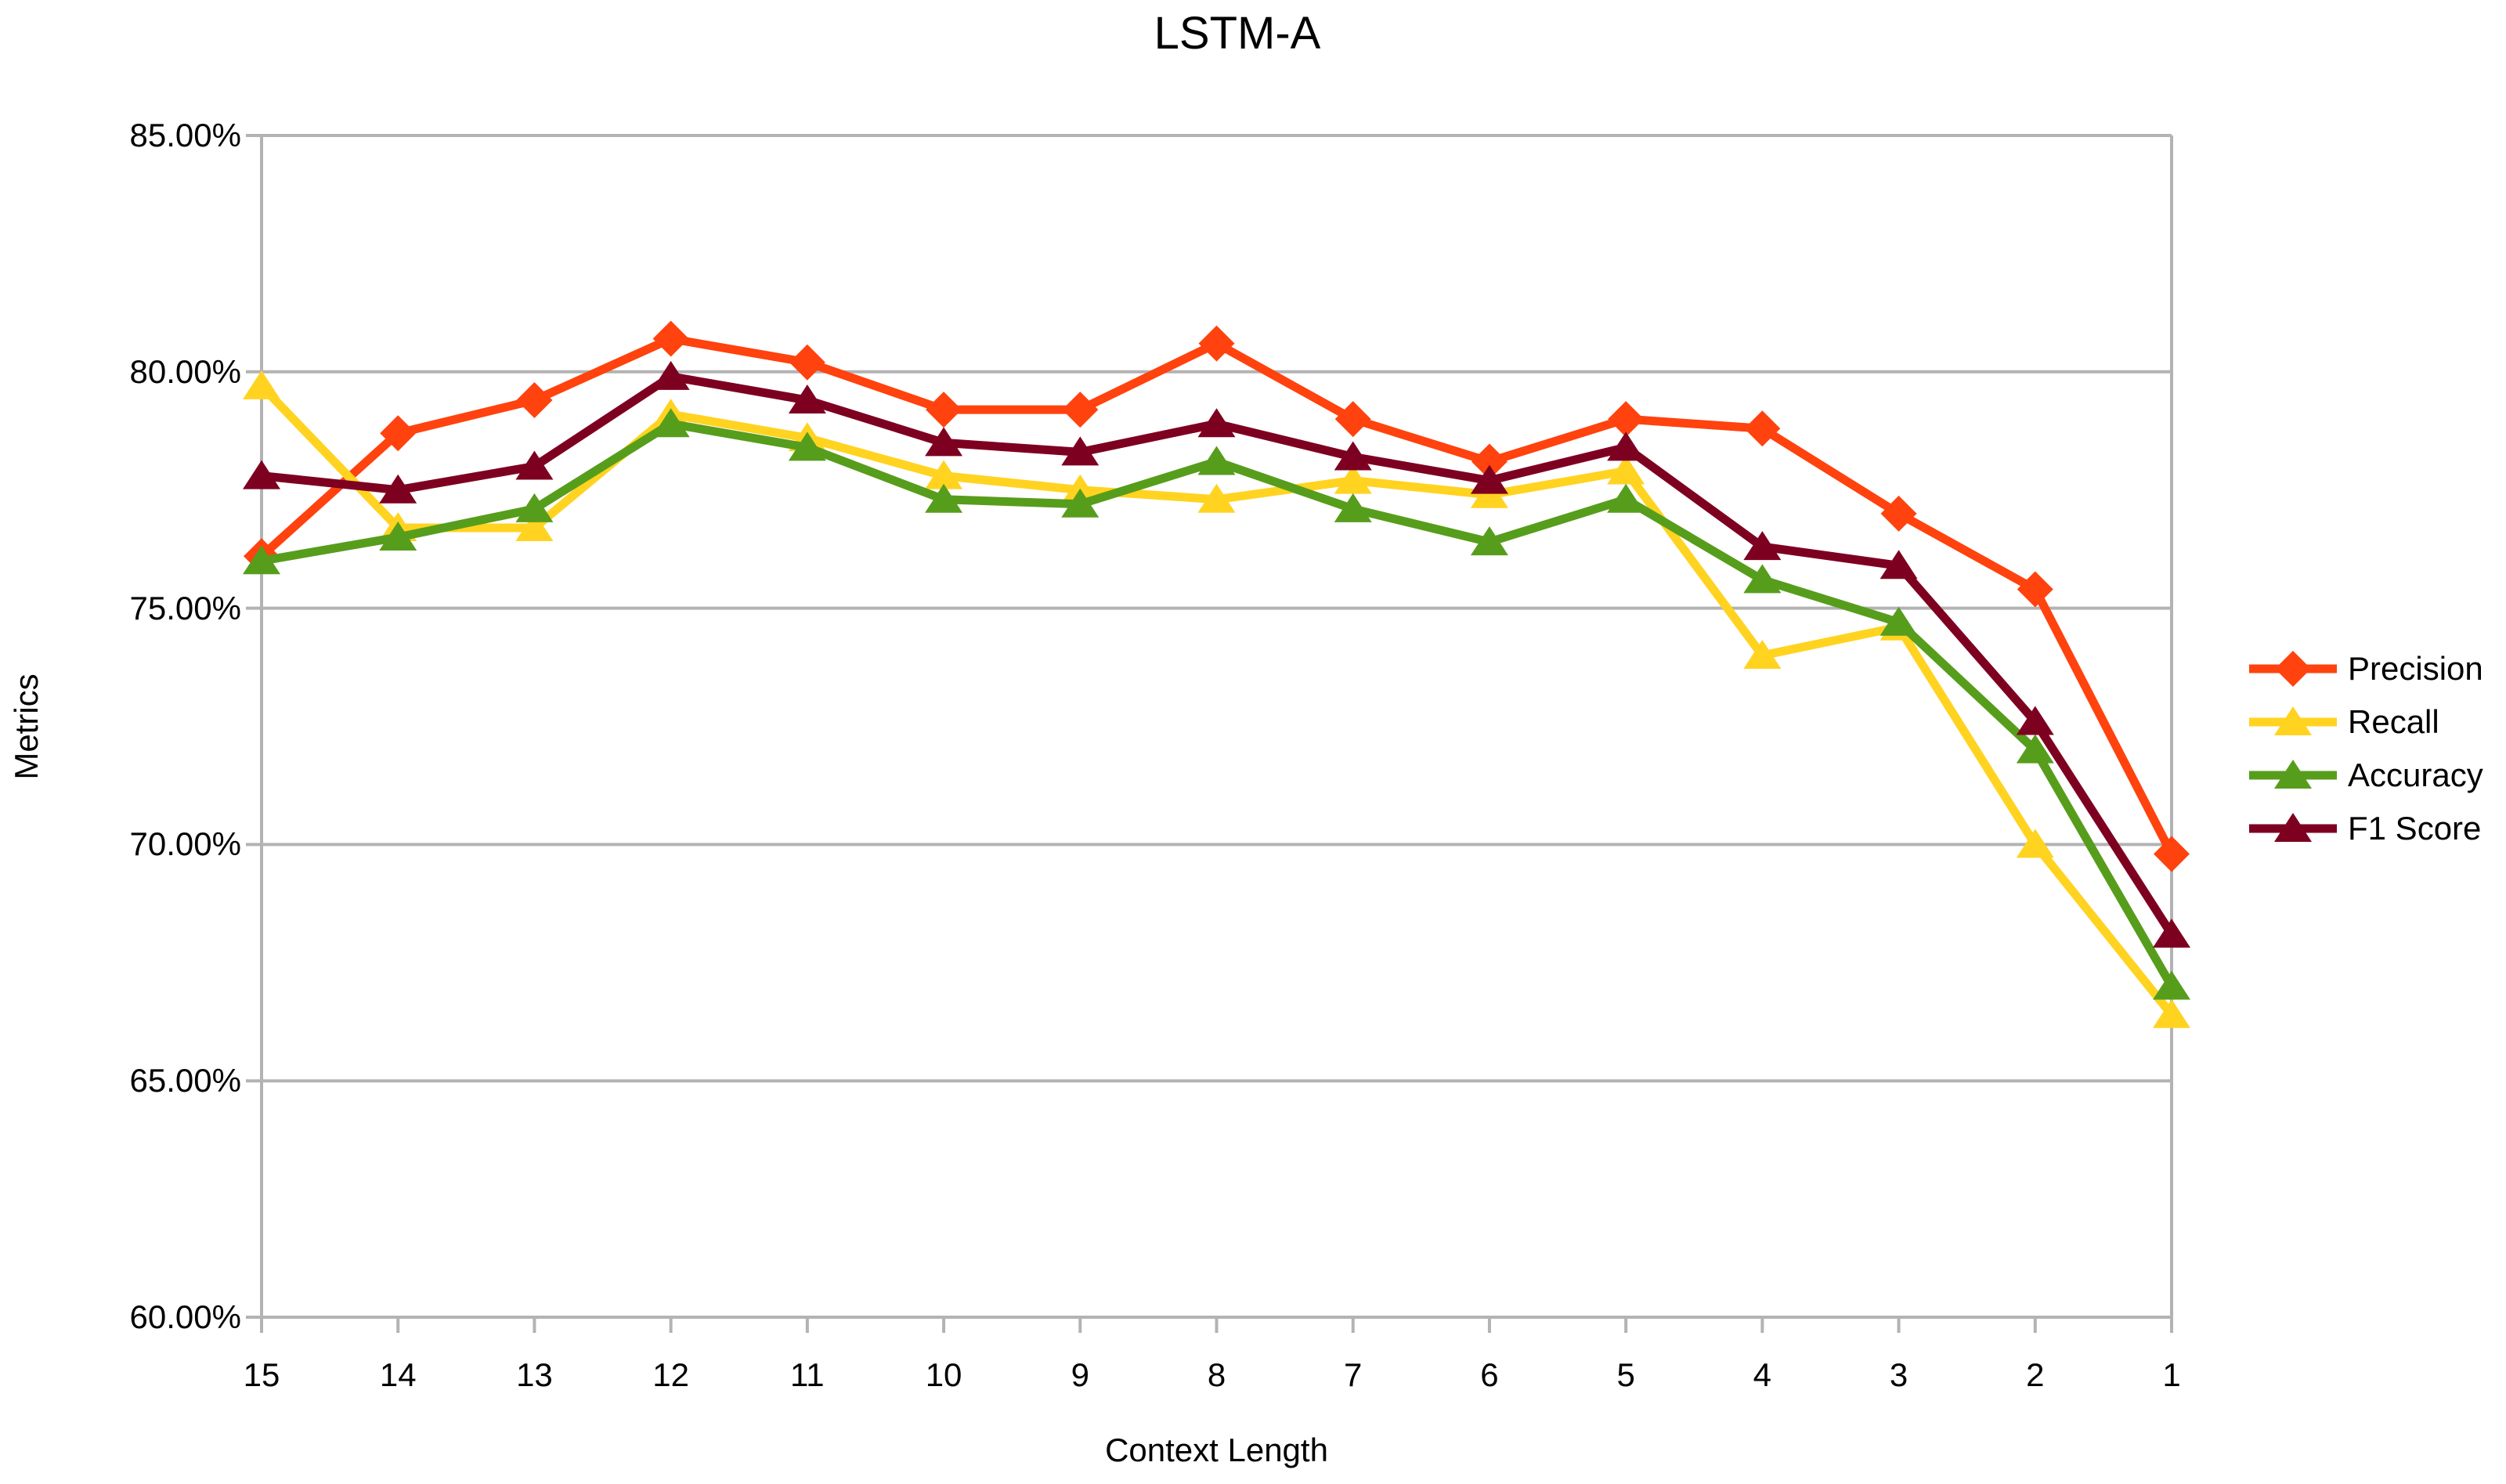 The width and height of the screenshot is (2506, 1484). What do you see at coordinates (1216, 1374) in the screenshot?
I see `x-axis-tick-label: 8` at bounding box center [1216, 1374].